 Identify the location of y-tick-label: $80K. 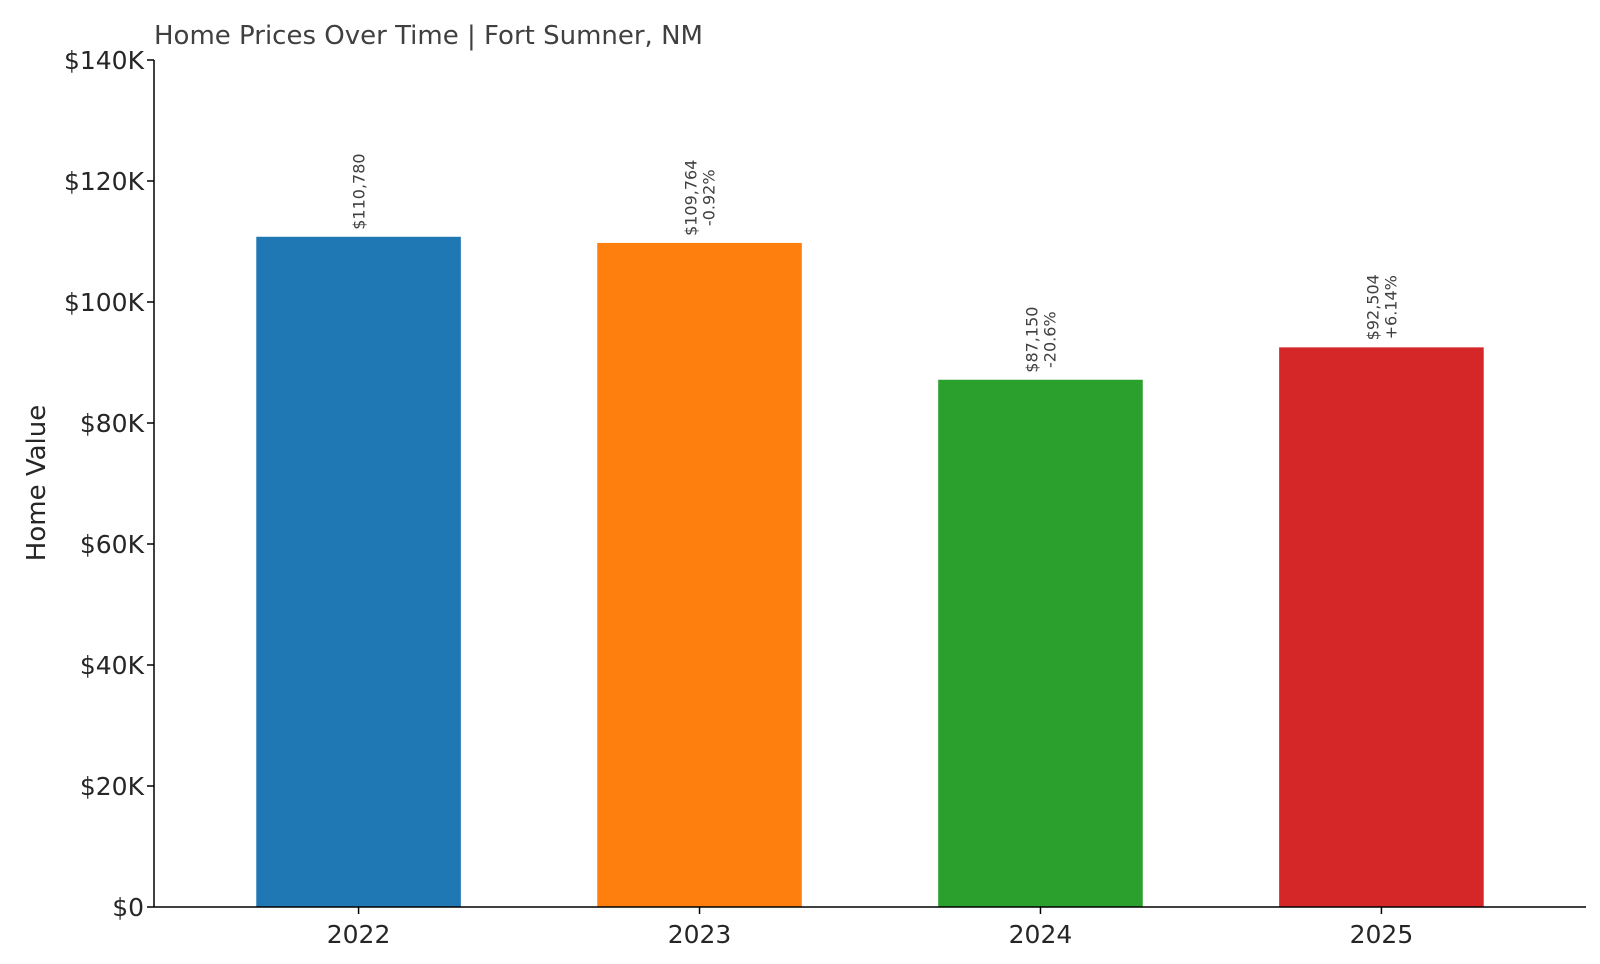
(112, 423).